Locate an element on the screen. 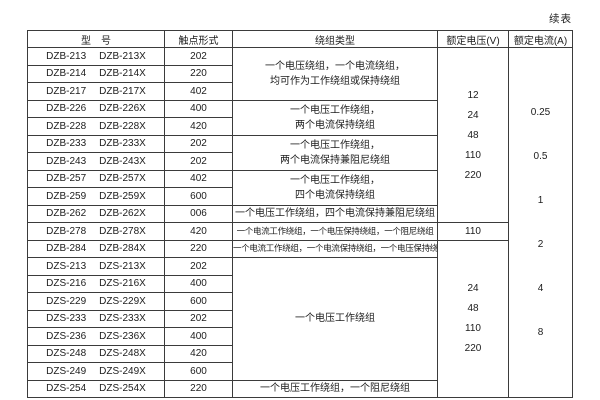 The image size is (600, 400). winding-type-text: 一个电压工作绕组， 四个电流保持绕组 is located at coordinates (335, 188).